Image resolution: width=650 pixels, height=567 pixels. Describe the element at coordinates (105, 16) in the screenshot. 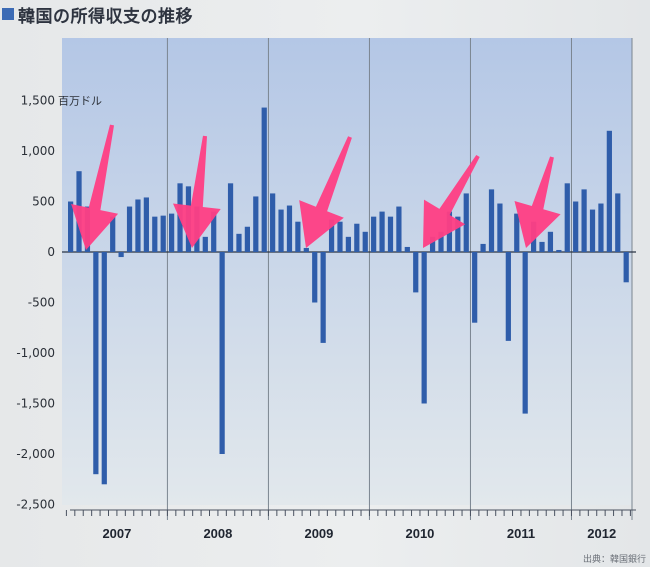

I see `chart-title: 韓国の所得収支の推移` at that location.